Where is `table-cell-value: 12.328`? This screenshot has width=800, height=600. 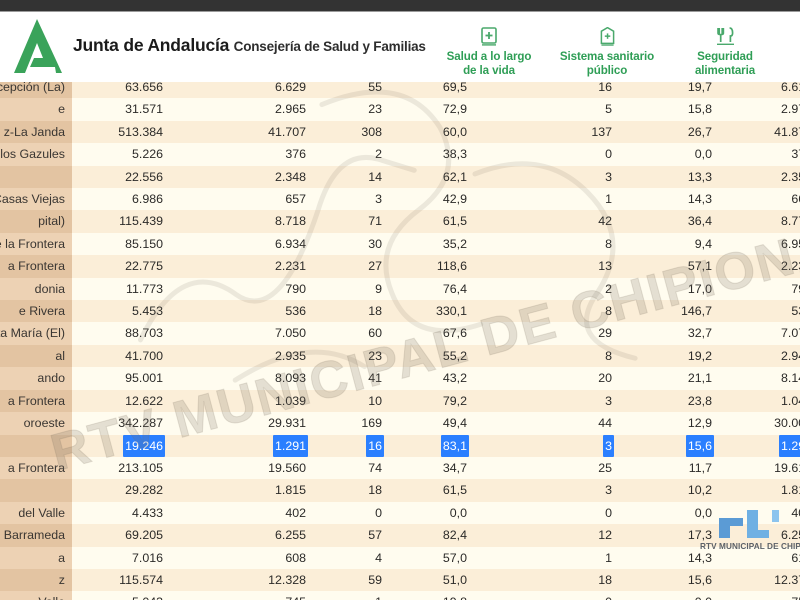 table-cell-value: 12.328 is located at coordinates (243, 580).